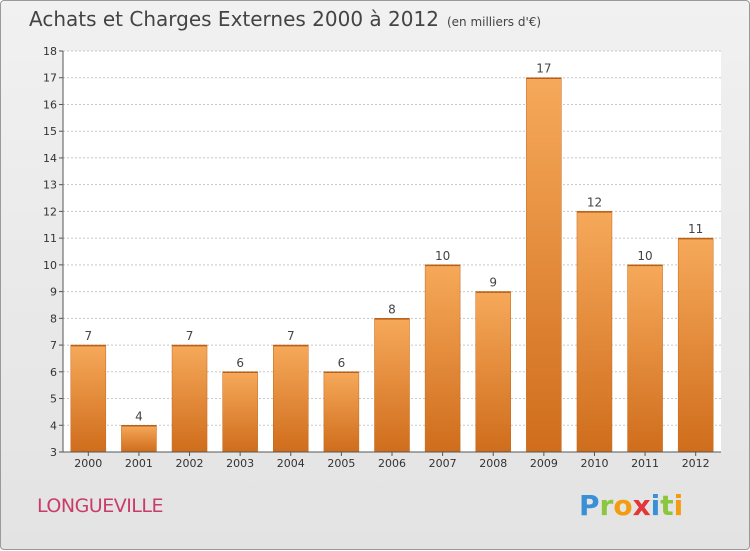 The image size is (750, 551). What do you see at coordinates (443, 463) in the screenshot?
I see `x-tick-label: 2007` at bounding box center [443, 463].